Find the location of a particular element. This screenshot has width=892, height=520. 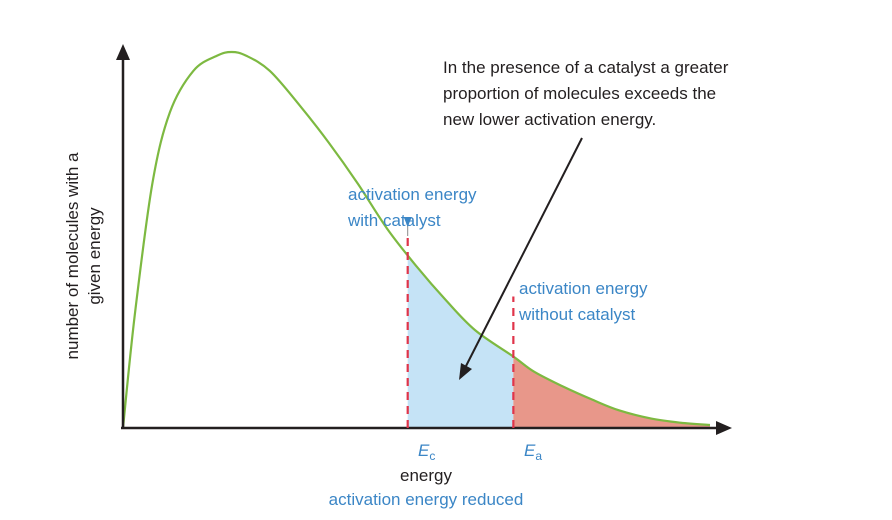

y-axis-label-line-2: given energy is located at coordinates (94, 256).